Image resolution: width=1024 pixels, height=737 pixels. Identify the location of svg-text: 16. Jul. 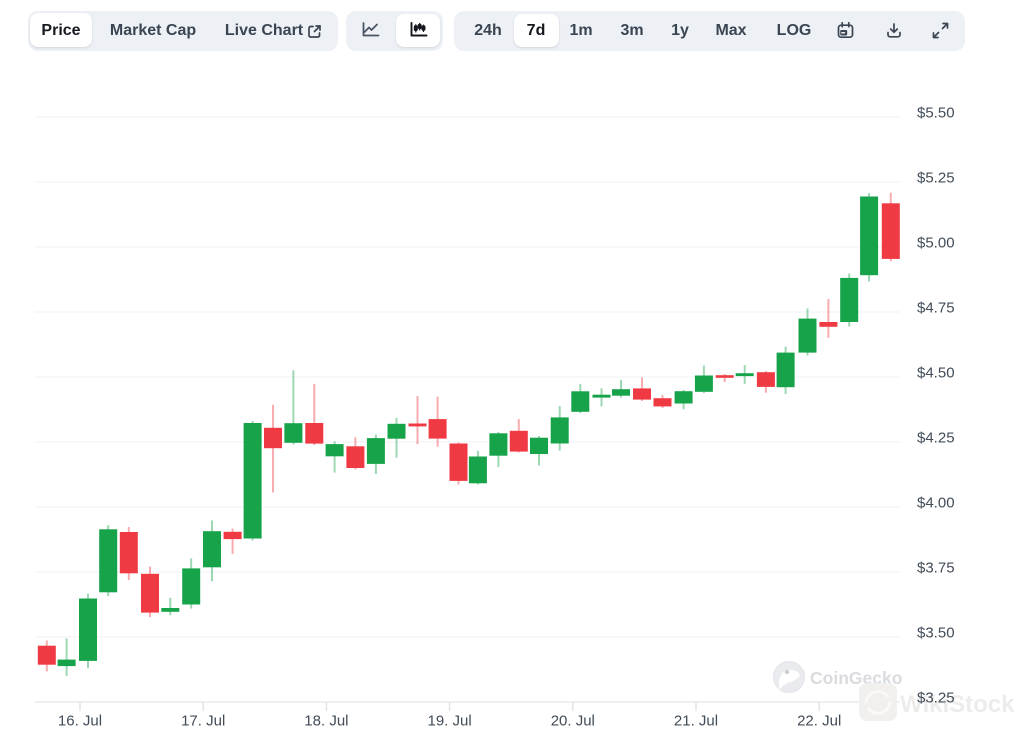
(80, 721).